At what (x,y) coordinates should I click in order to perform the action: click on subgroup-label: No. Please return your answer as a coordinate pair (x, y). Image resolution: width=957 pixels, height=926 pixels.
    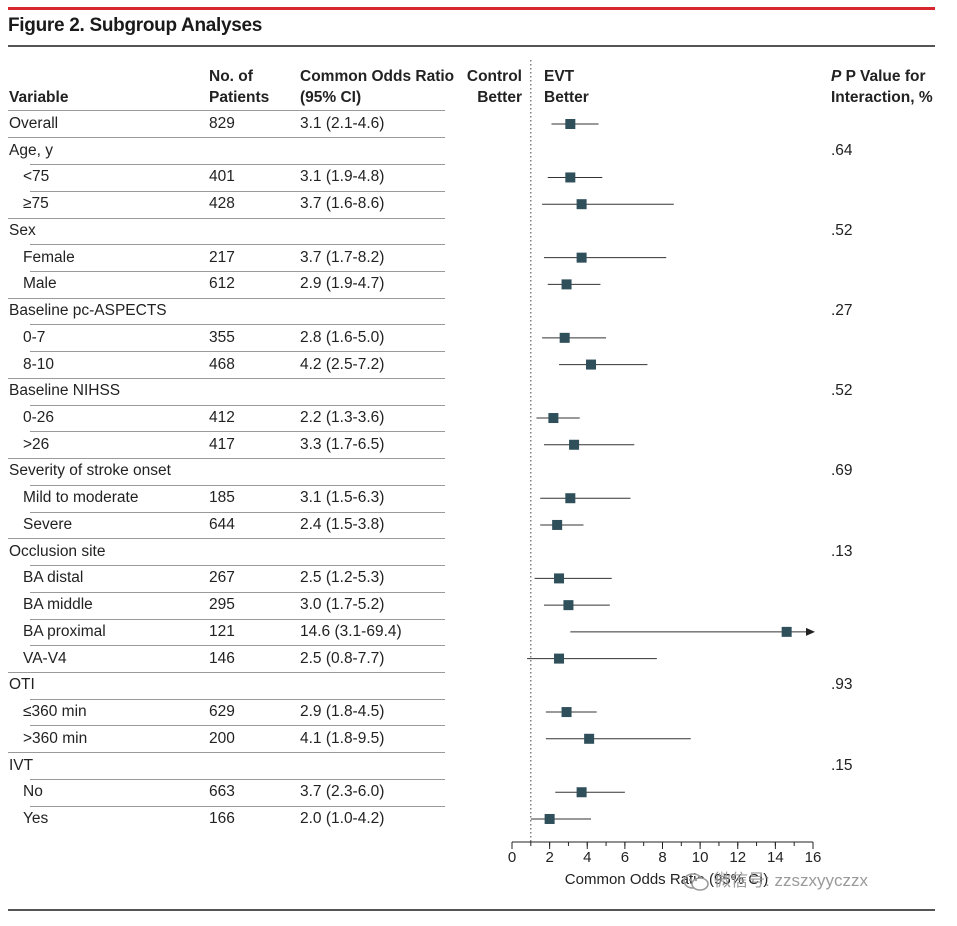
    Looking at the image, I should click on (33, 792).